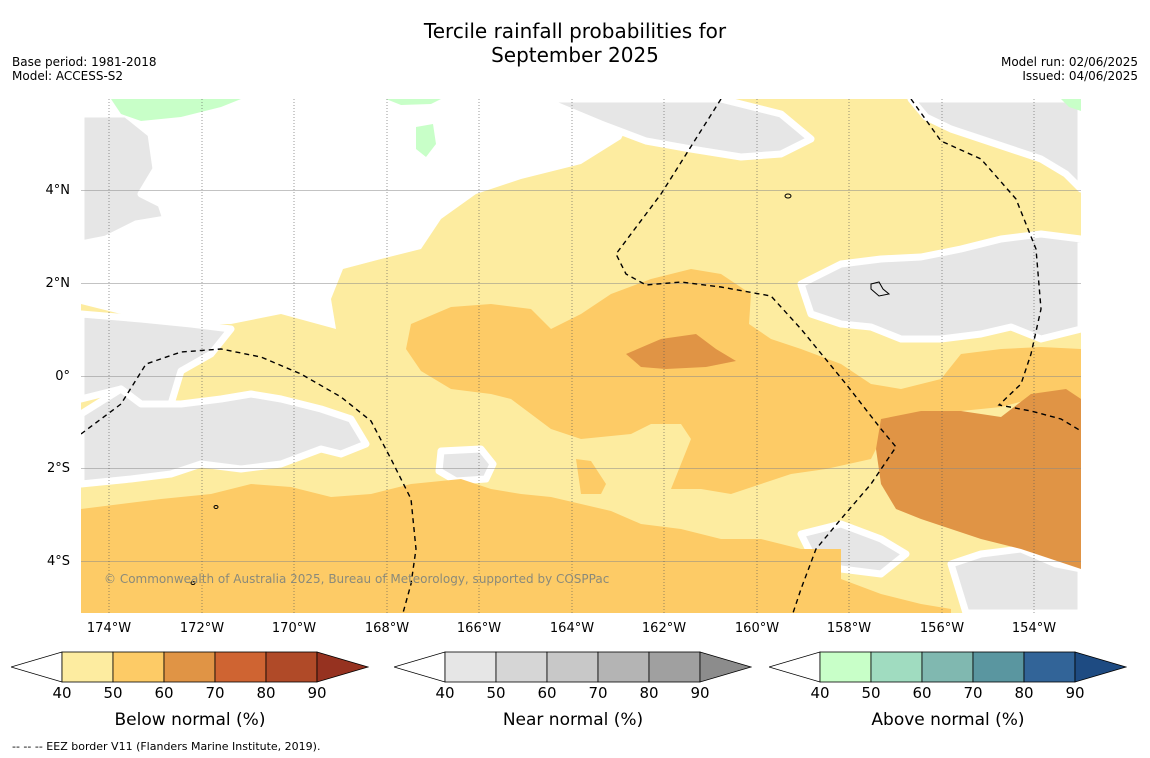 The width and height of the screenshot is (1150, 758). I want to click on lon-label-164w: 164°W, so click(572, 628).